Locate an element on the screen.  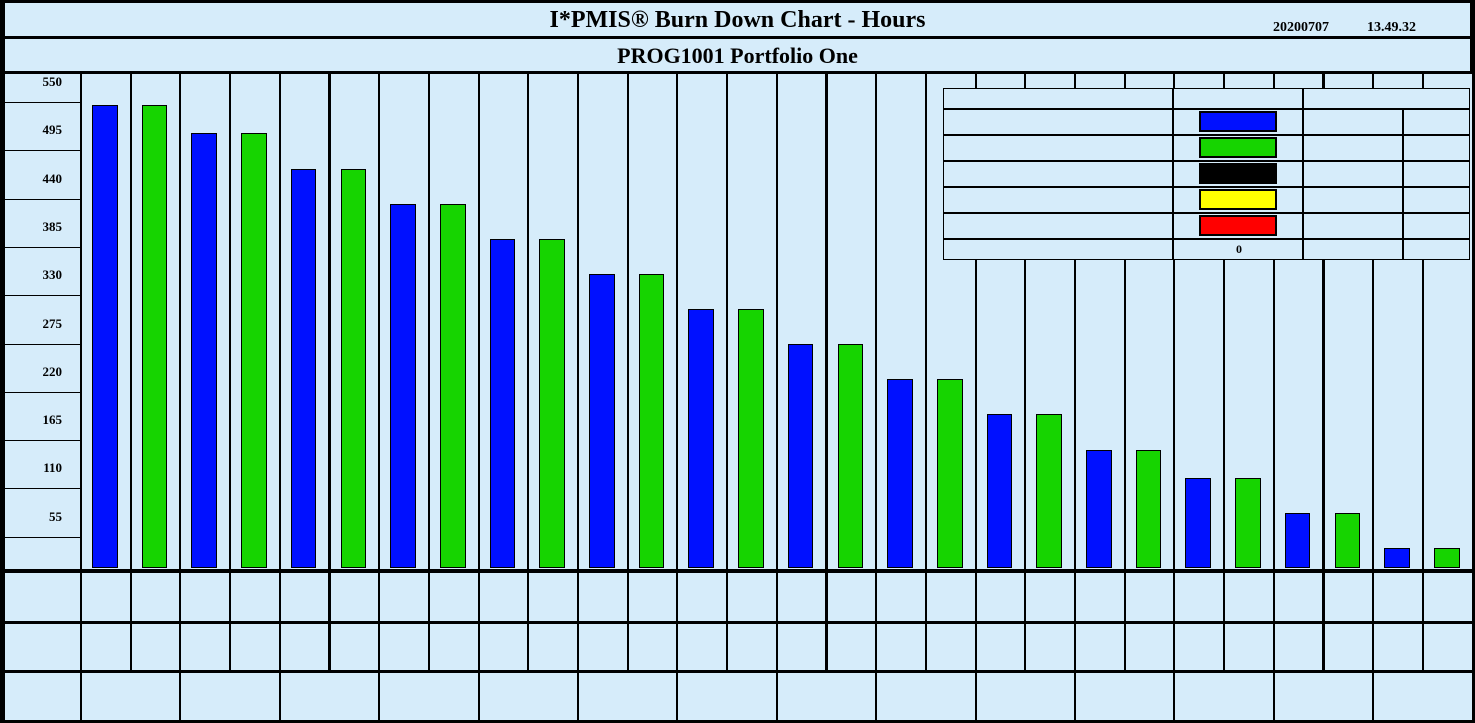
y-tick-value: 110 is located at coordinates (52, 468).